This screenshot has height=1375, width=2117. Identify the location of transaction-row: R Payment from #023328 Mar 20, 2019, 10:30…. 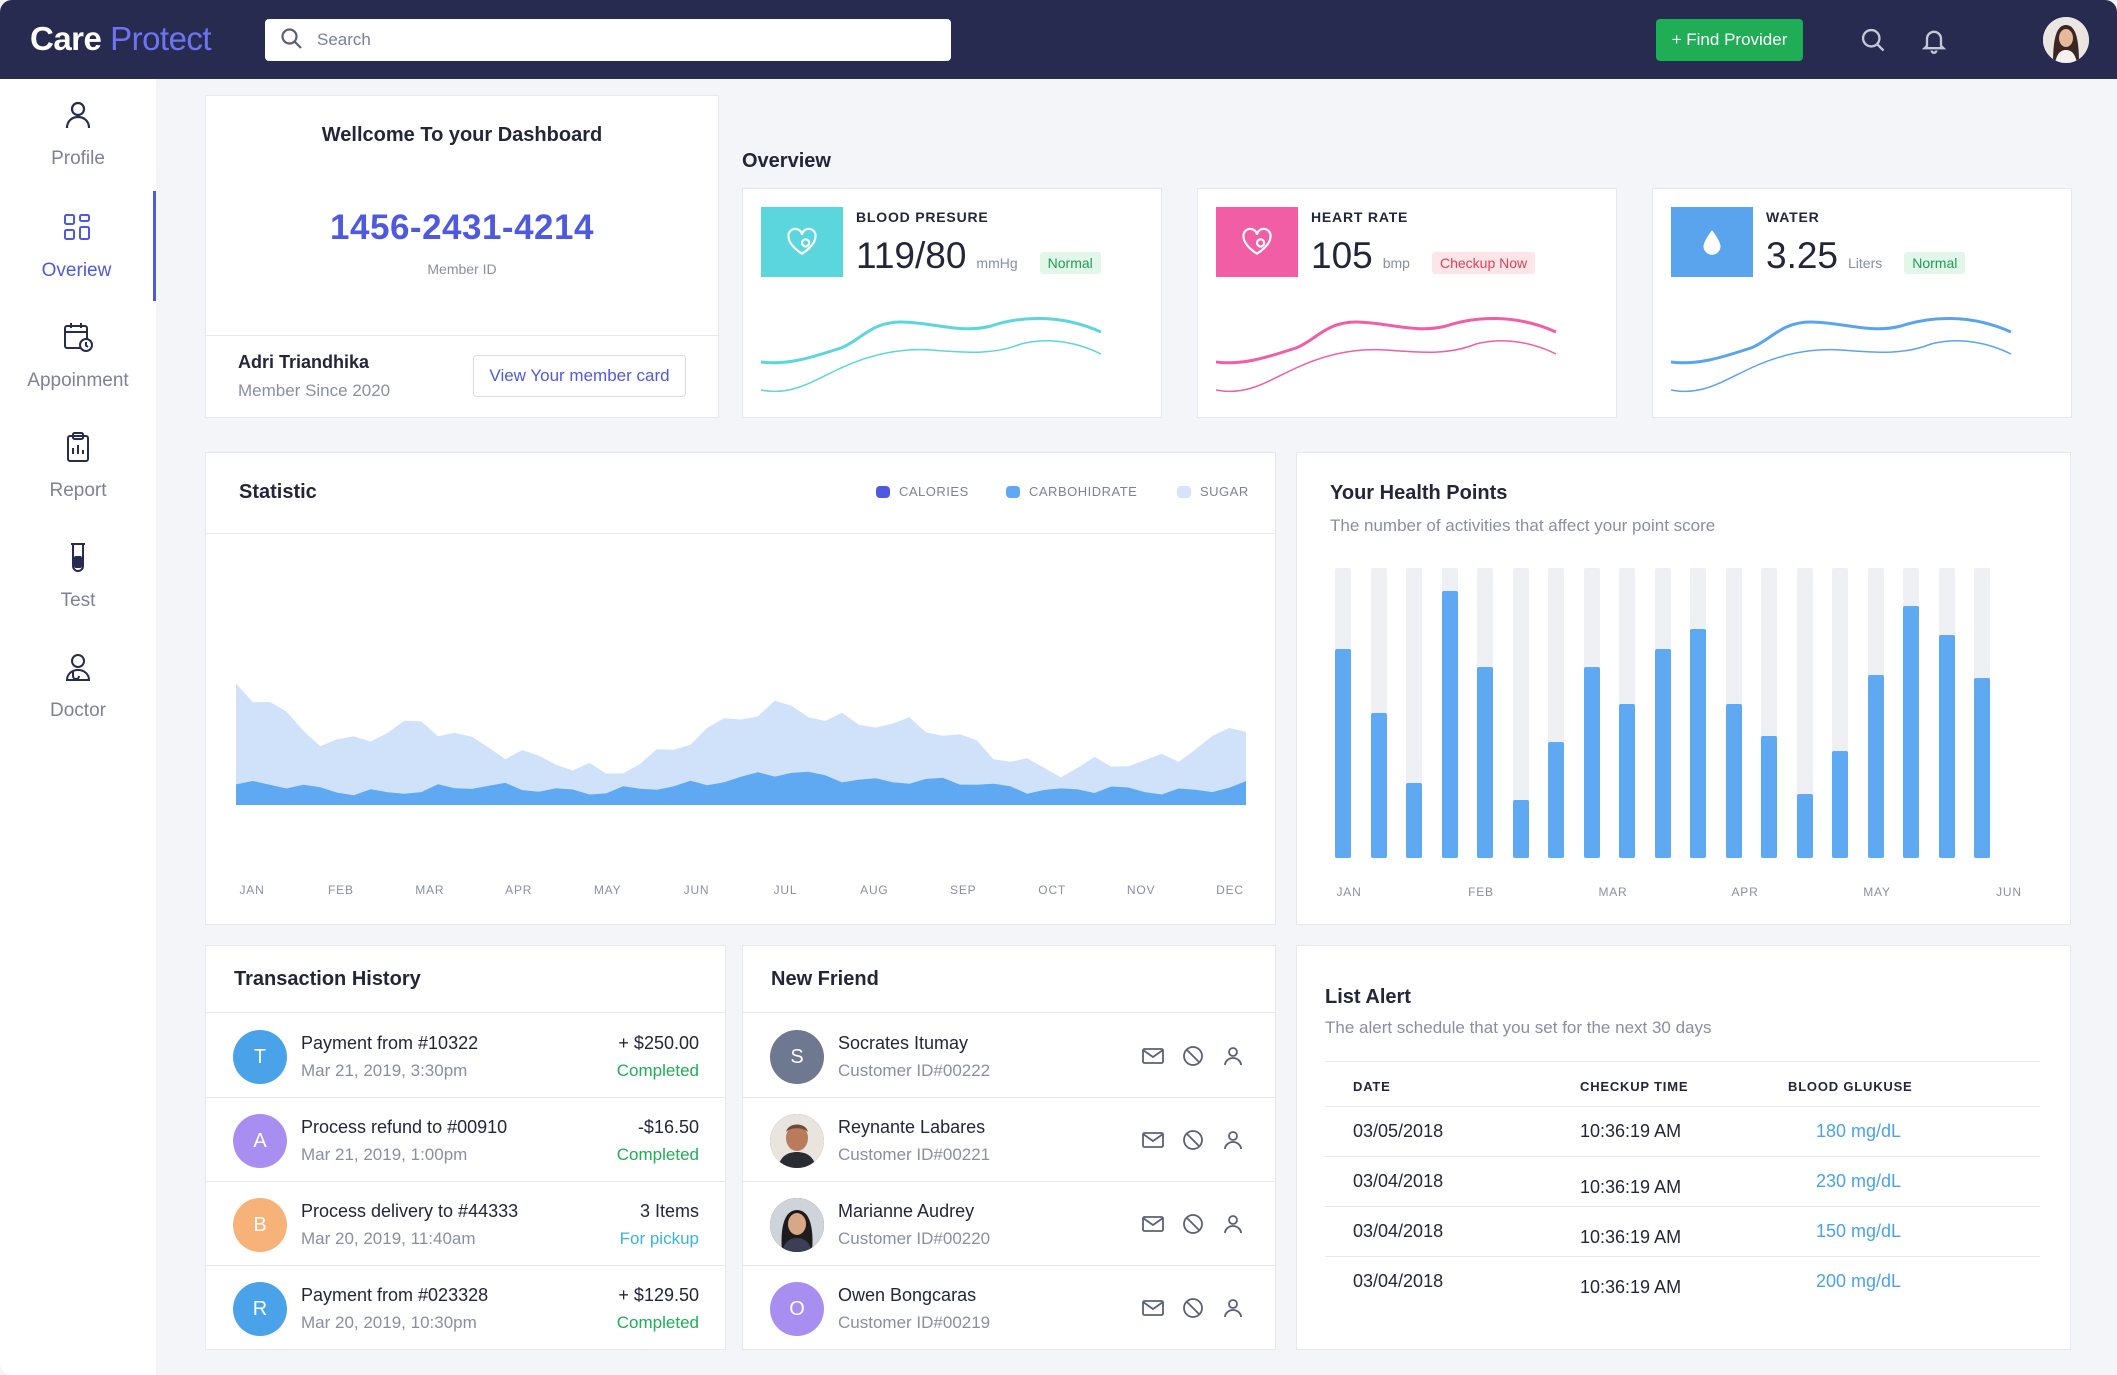
(465, 1308).